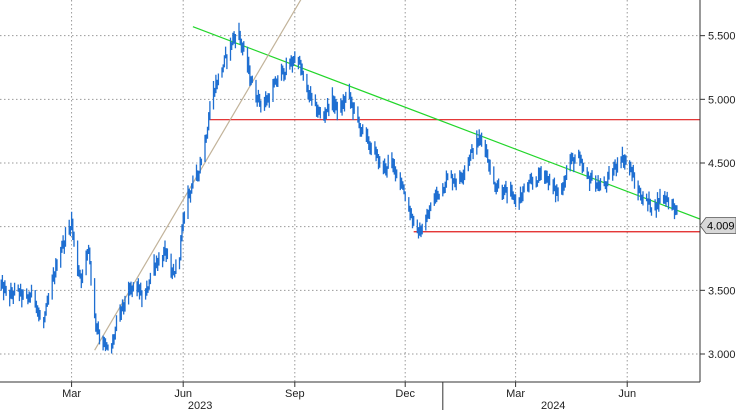  I want to click on last-value-label: 4.009, so click(721, 227).